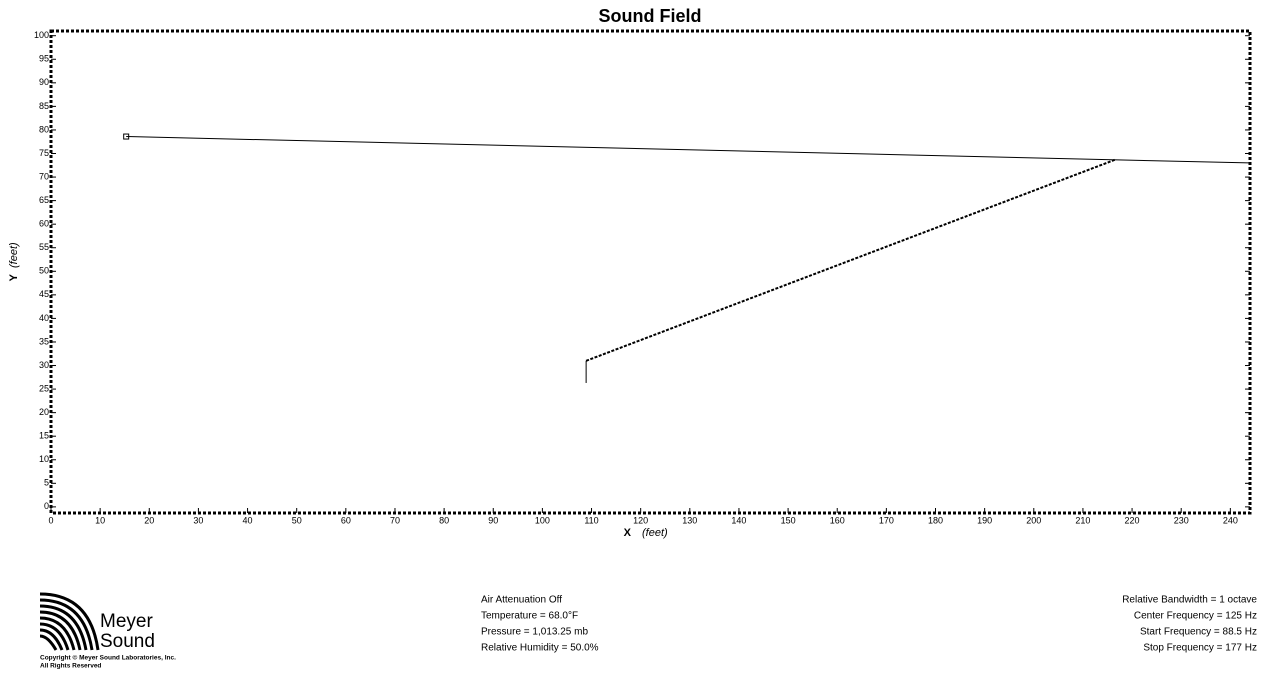 The height and width of the screenshot is (685, 1280). What do you see at coordinates (984, 520) in the screenshot?
I see `x-tick-label: 190` at bounding box center [984, 520].